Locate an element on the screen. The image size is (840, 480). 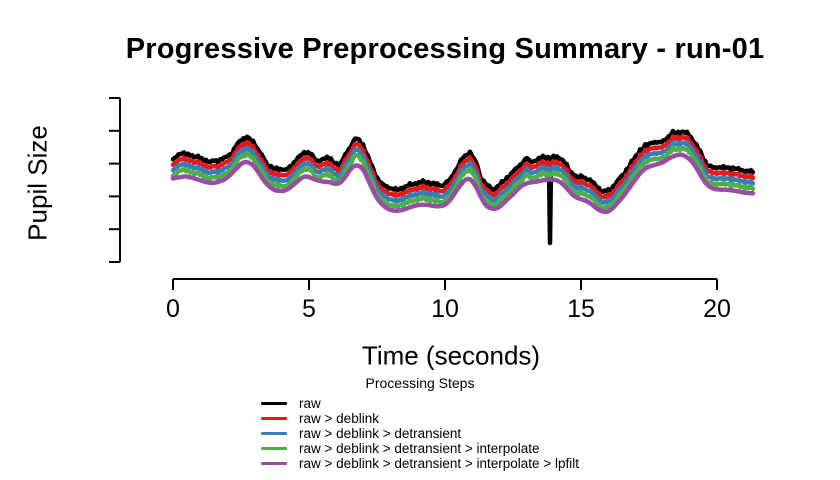
series-line-interpolate is located at coordinates (463, 178).